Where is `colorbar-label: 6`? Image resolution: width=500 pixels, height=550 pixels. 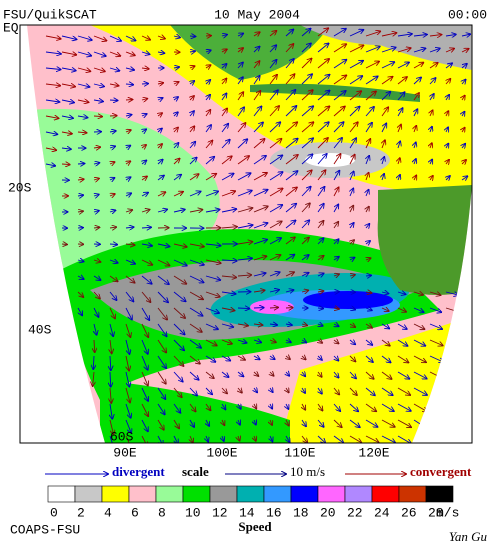 colorbar-label: 6 is located at coordinates (135, 512).